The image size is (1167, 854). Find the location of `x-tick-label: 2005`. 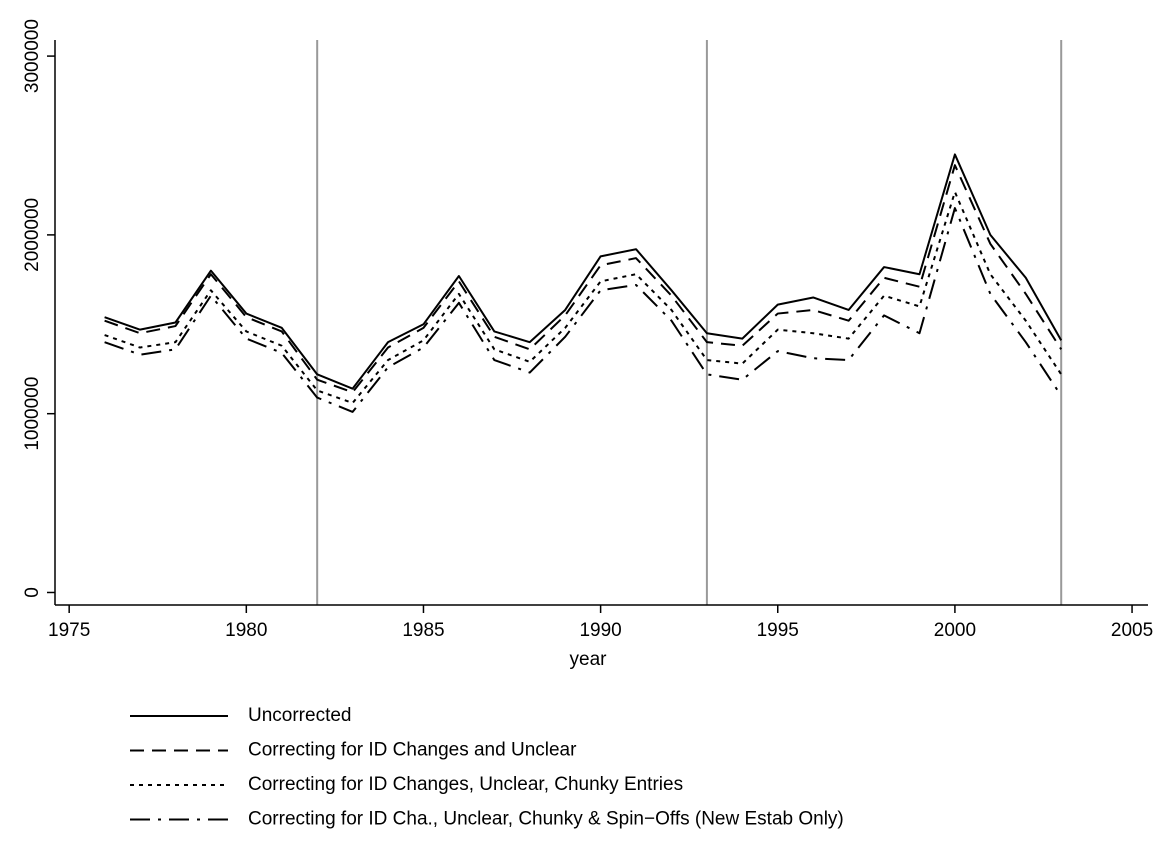

x-tick-label: 2005 is located at coordinates (1132, 630).